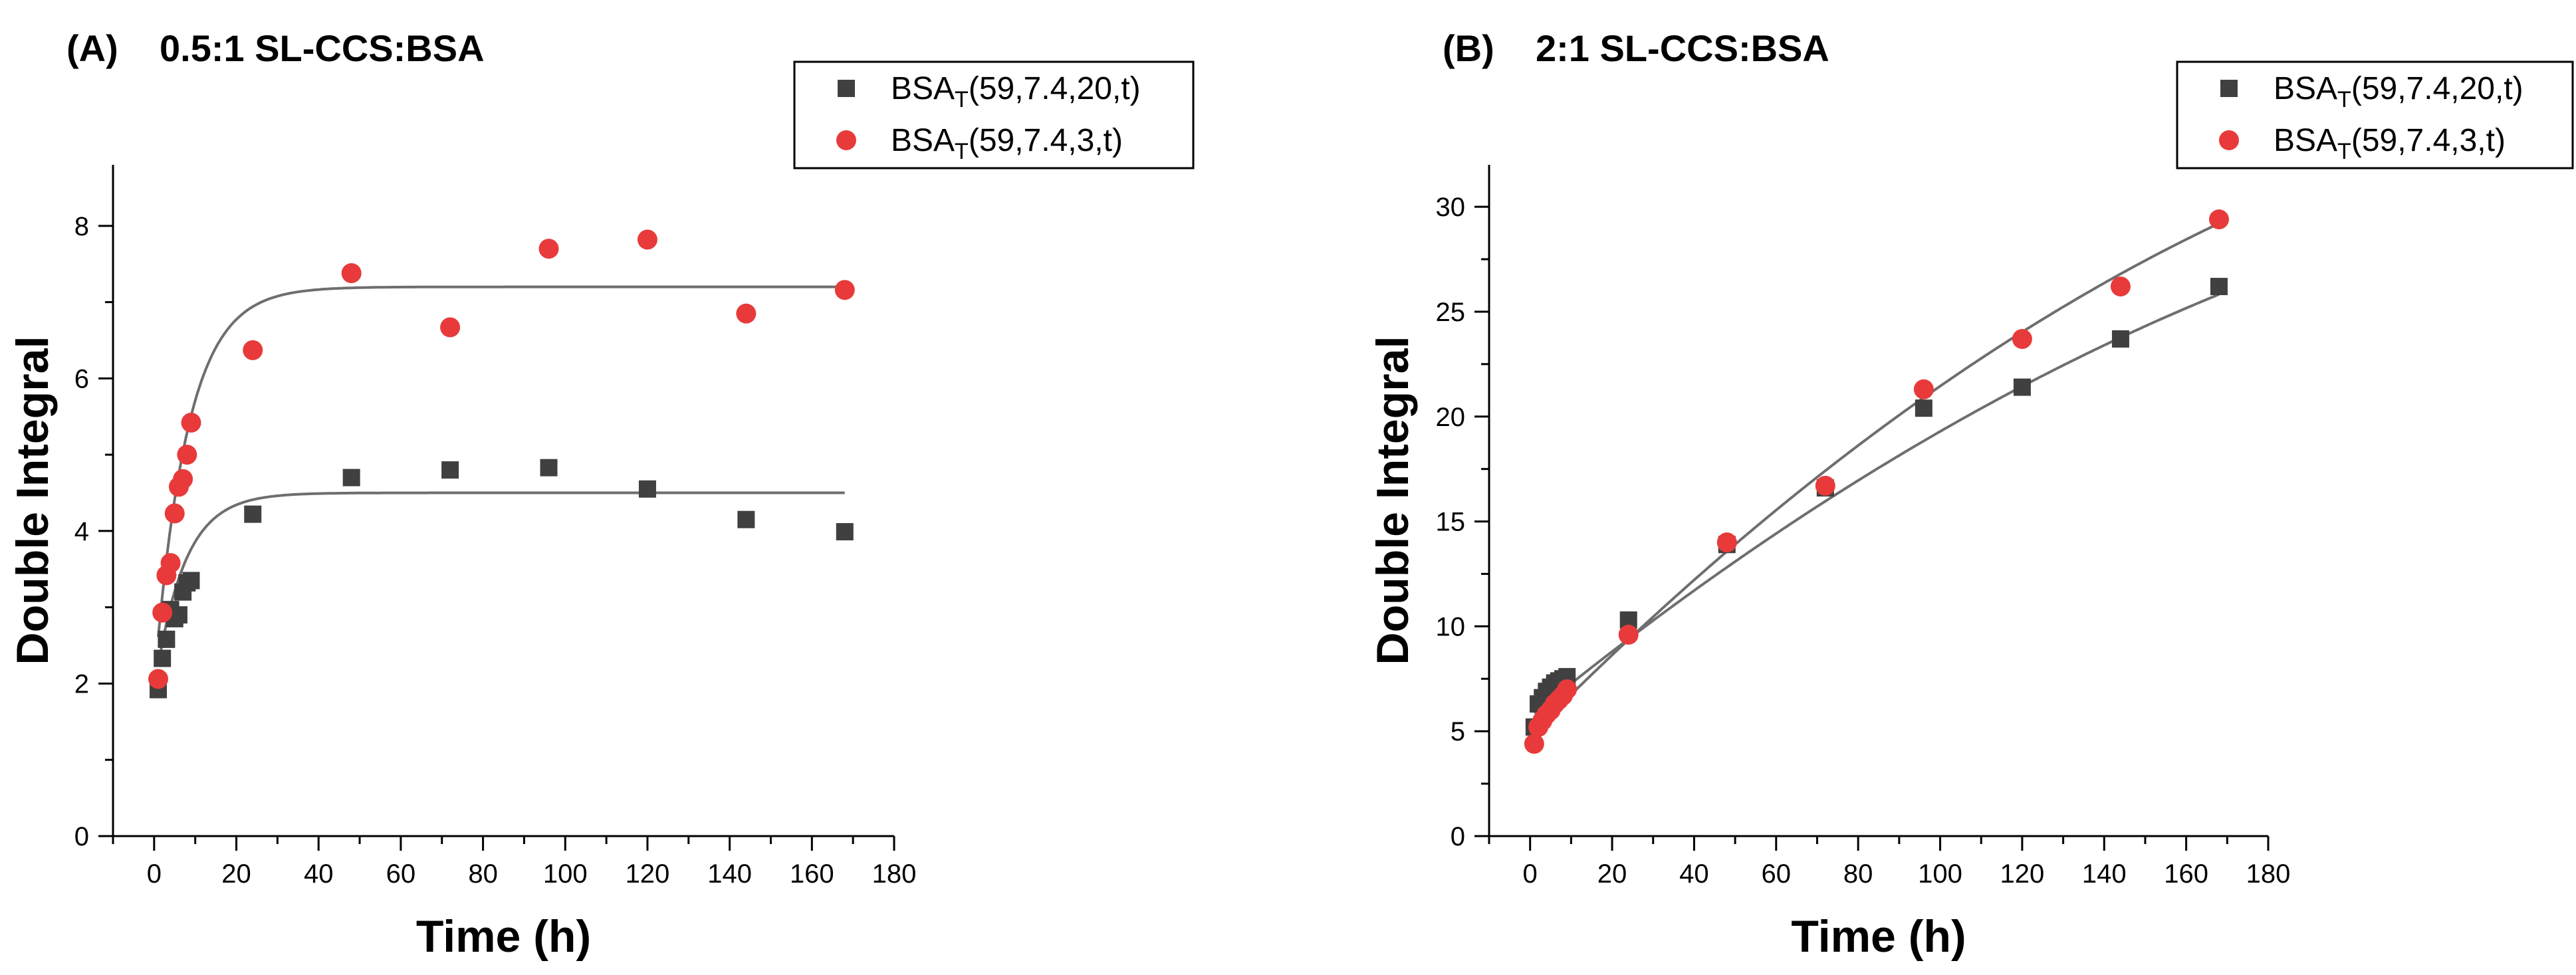 This screenshot has height=975, width=2576. I want to click on y-tick-label: 5, so click(1458, 732).